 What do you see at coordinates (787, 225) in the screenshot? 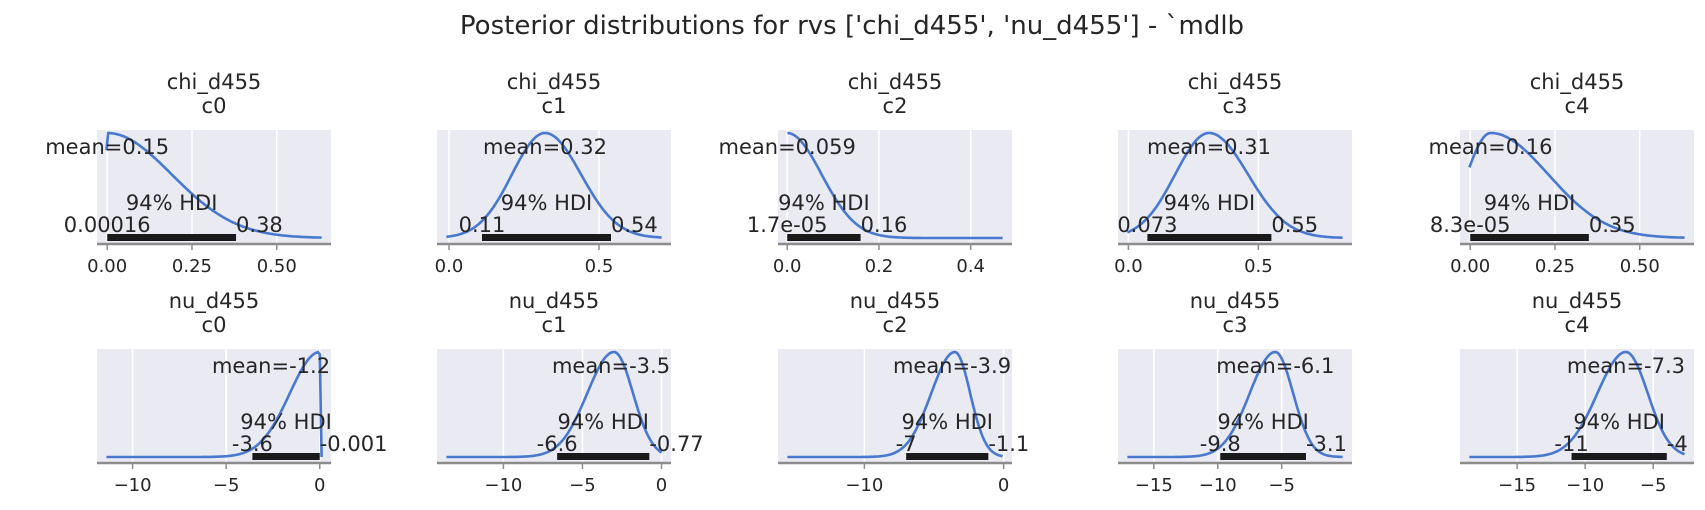
I see `hdi-low-label: 1.7e-05` at bounding box center [787, 225].